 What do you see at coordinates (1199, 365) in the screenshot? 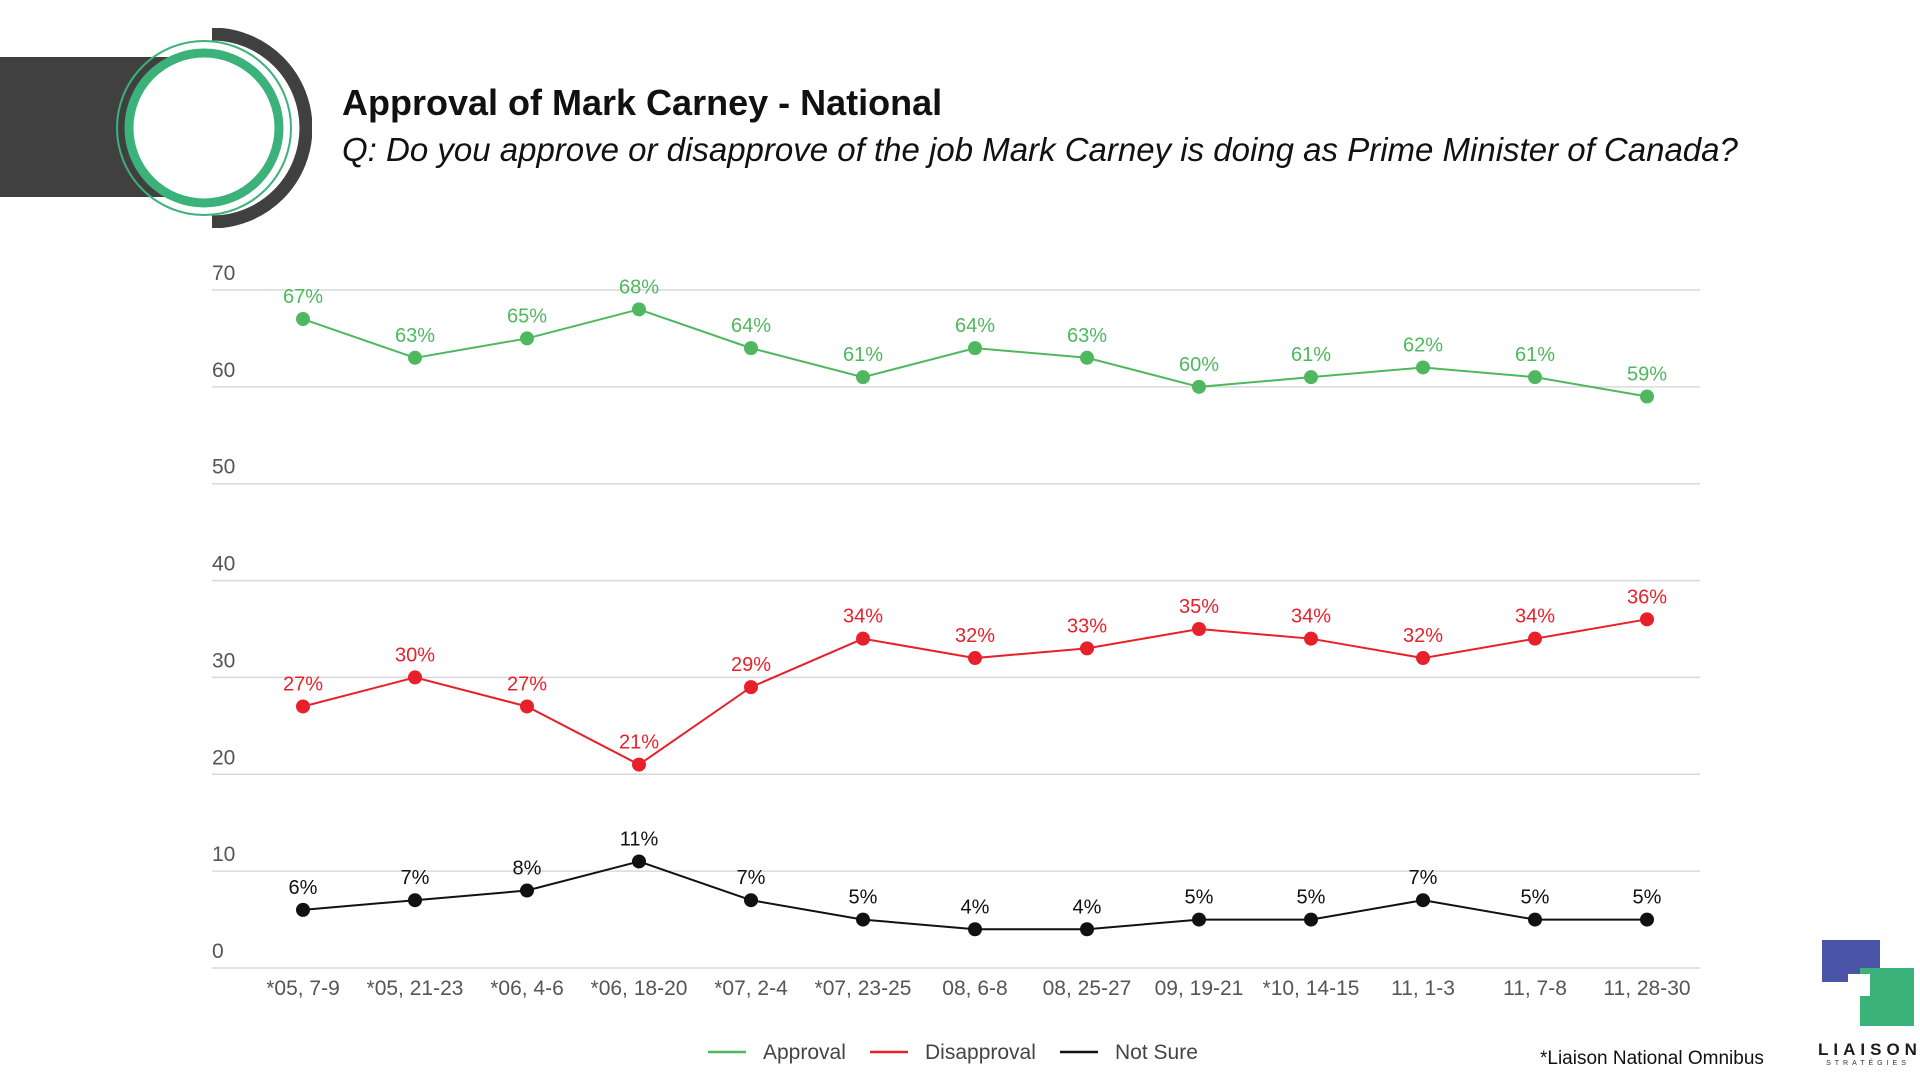
I see `data-label: 60%` at bounding box center [1199, 365].